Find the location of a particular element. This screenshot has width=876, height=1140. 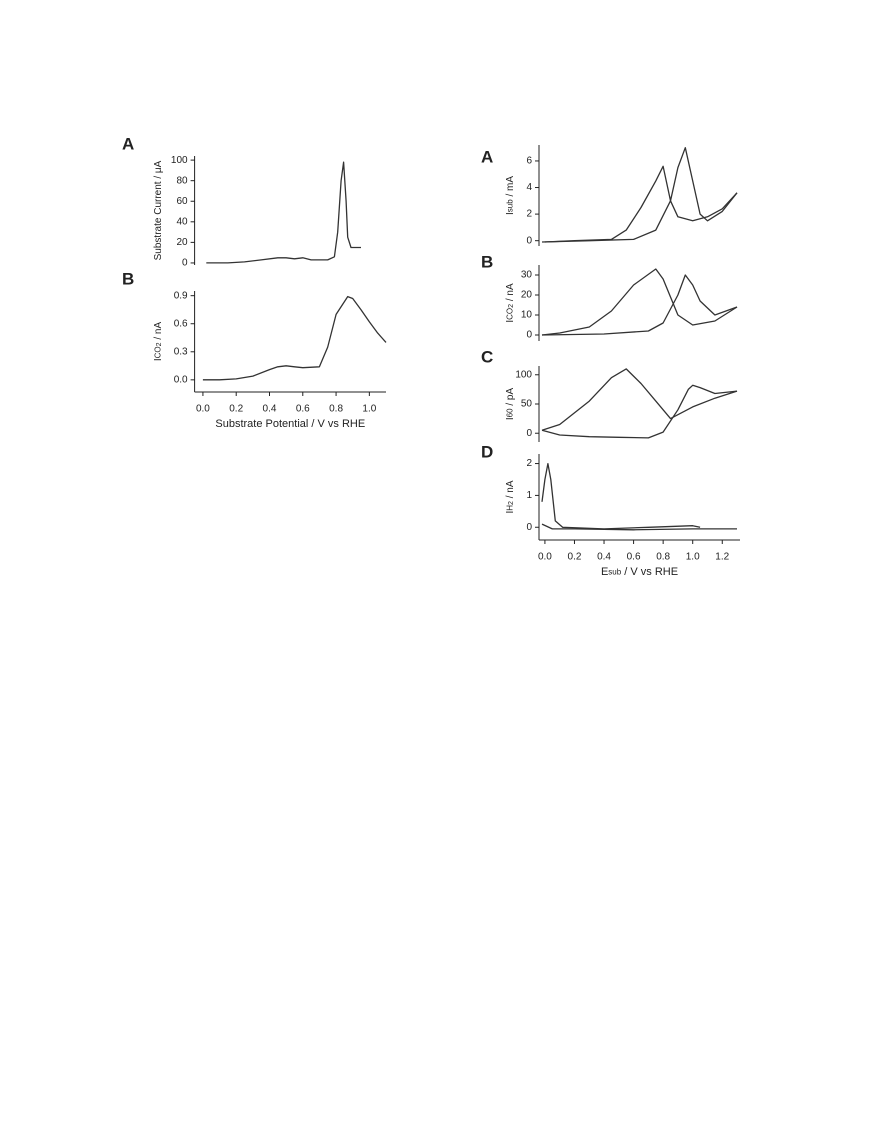

y-tick-label: 40 is located at coordinates (182, 221).